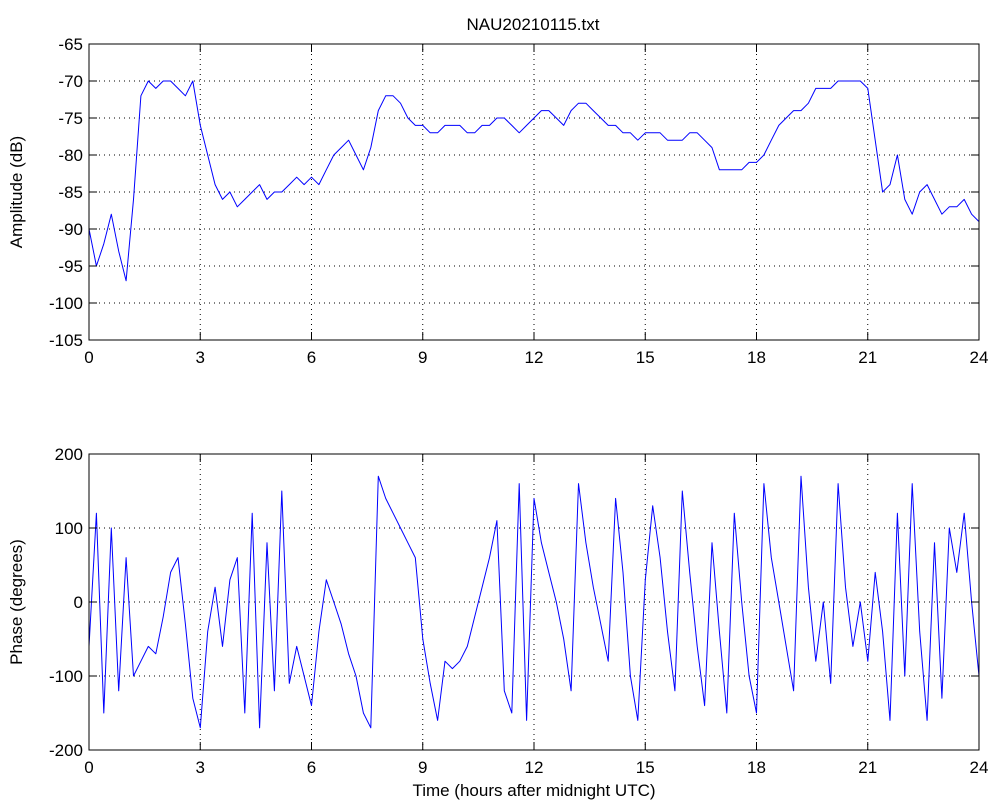 This screenshot has height=806, width=998. Describe the element at coordinates (311, 357) in the screenshot. I see `amplitude-x-tick-label: 6` at that location.